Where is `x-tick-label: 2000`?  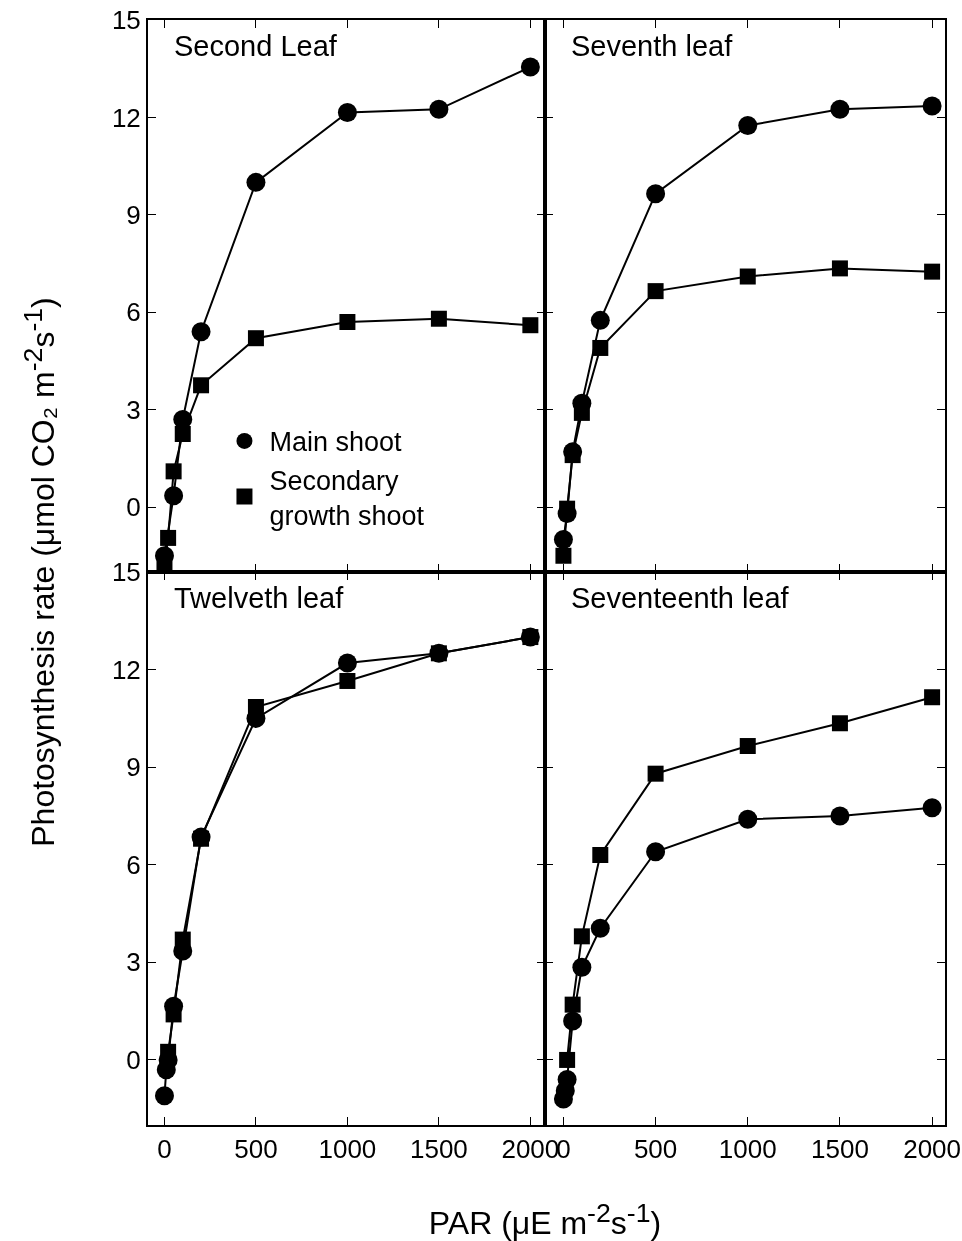 x-tick-label: 2000 is located at coordinates (932, 1149).